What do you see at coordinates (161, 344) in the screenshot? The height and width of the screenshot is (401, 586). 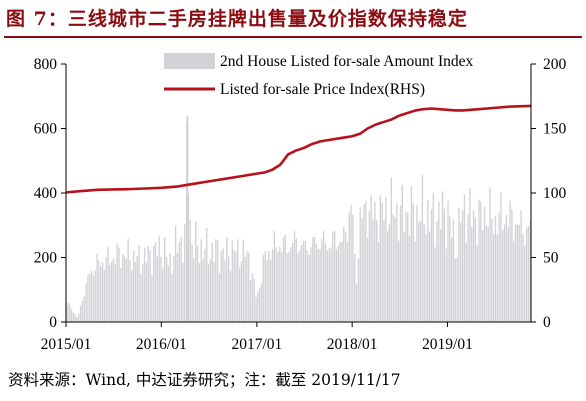 I see `x-tick-label: 2016/01` at bounding box center [161, 344].